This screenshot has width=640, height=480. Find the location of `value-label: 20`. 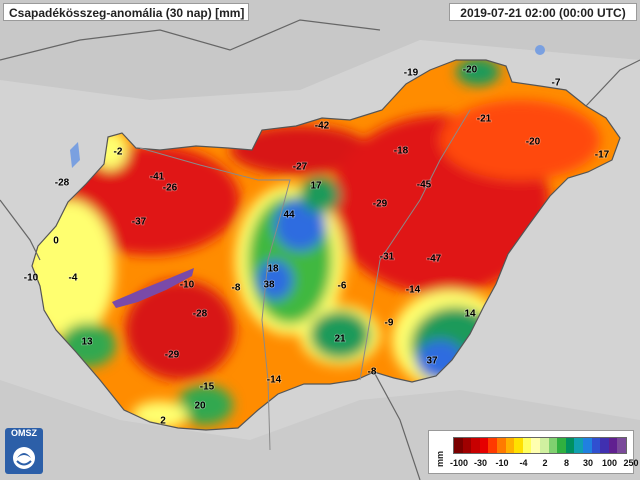

value-label: 20 is located at coordinates (200, 406).